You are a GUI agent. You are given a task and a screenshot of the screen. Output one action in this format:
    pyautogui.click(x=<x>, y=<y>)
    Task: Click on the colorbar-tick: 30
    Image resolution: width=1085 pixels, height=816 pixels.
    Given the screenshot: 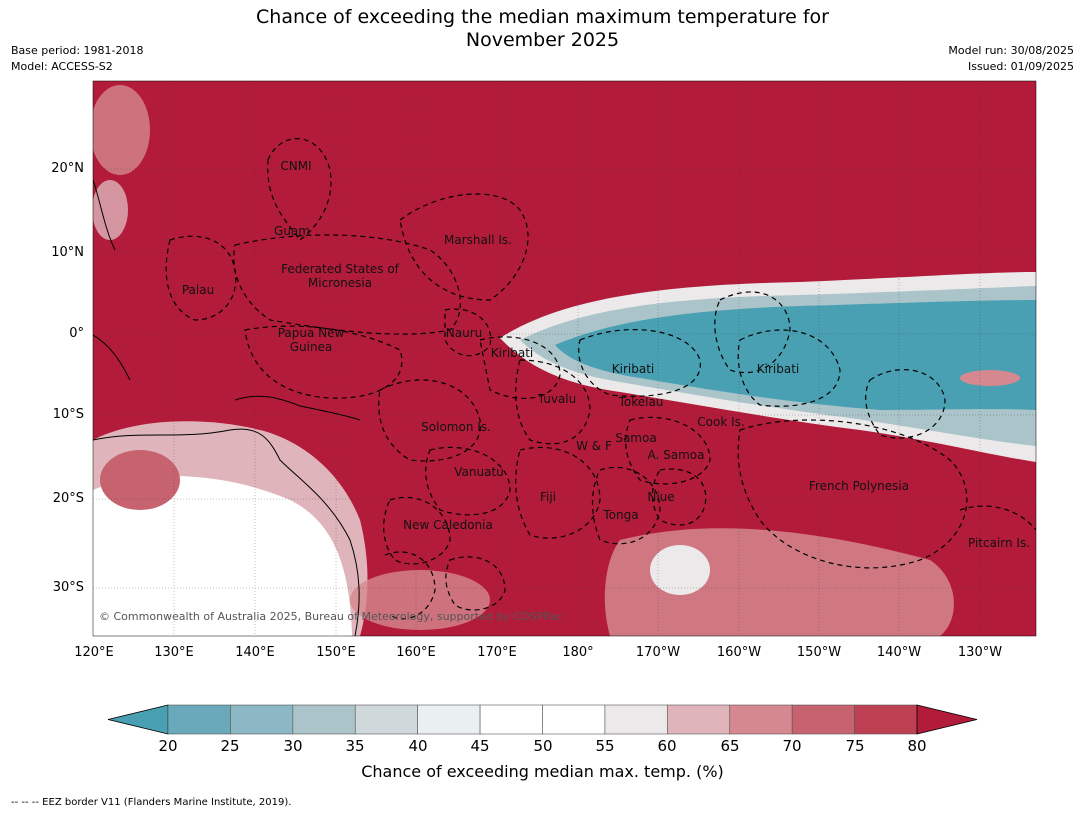 What is the action you would take?
    pyautogui.click(x=293, y=746)
    